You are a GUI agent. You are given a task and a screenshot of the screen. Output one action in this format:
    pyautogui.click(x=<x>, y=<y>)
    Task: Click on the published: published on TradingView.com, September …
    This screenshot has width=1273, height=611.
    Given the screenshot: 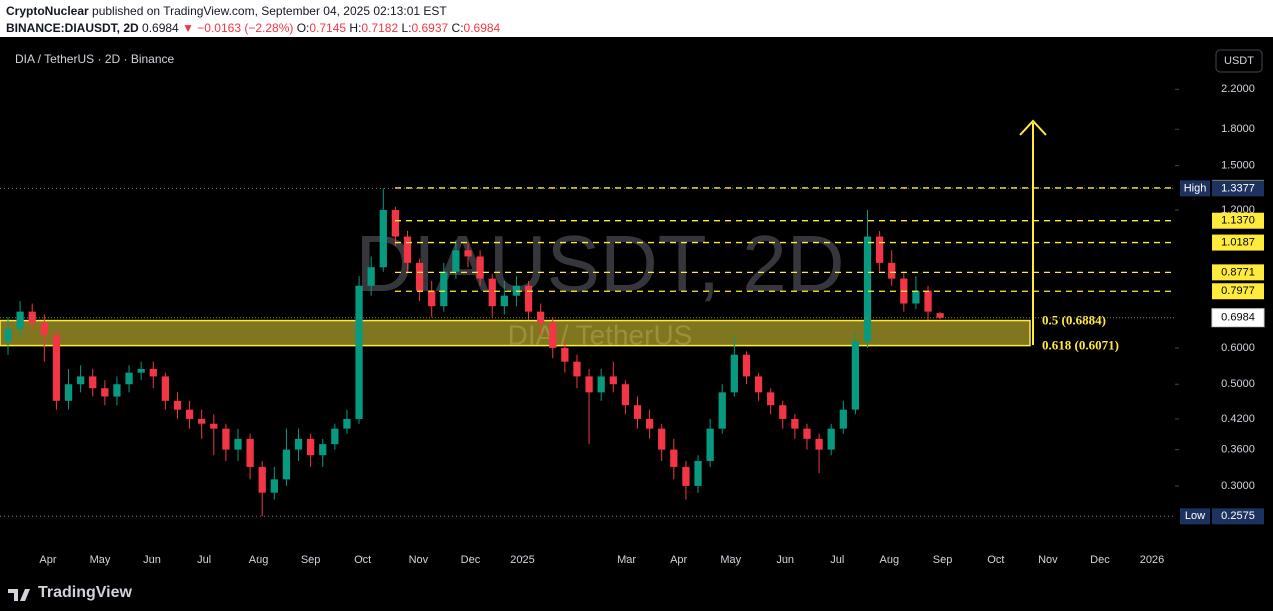 What is the action you would take?
    pyautogui.click(x=269, y=11)
    